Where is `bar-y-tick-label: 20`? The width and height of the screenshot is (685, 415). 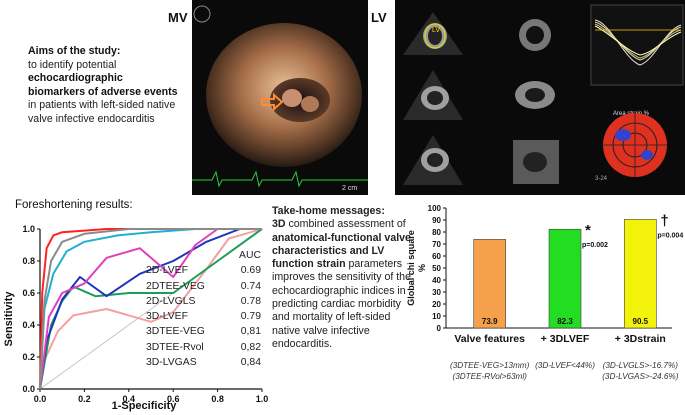 bar-y-tick-label: 20 is located at coordinates (436, 304).